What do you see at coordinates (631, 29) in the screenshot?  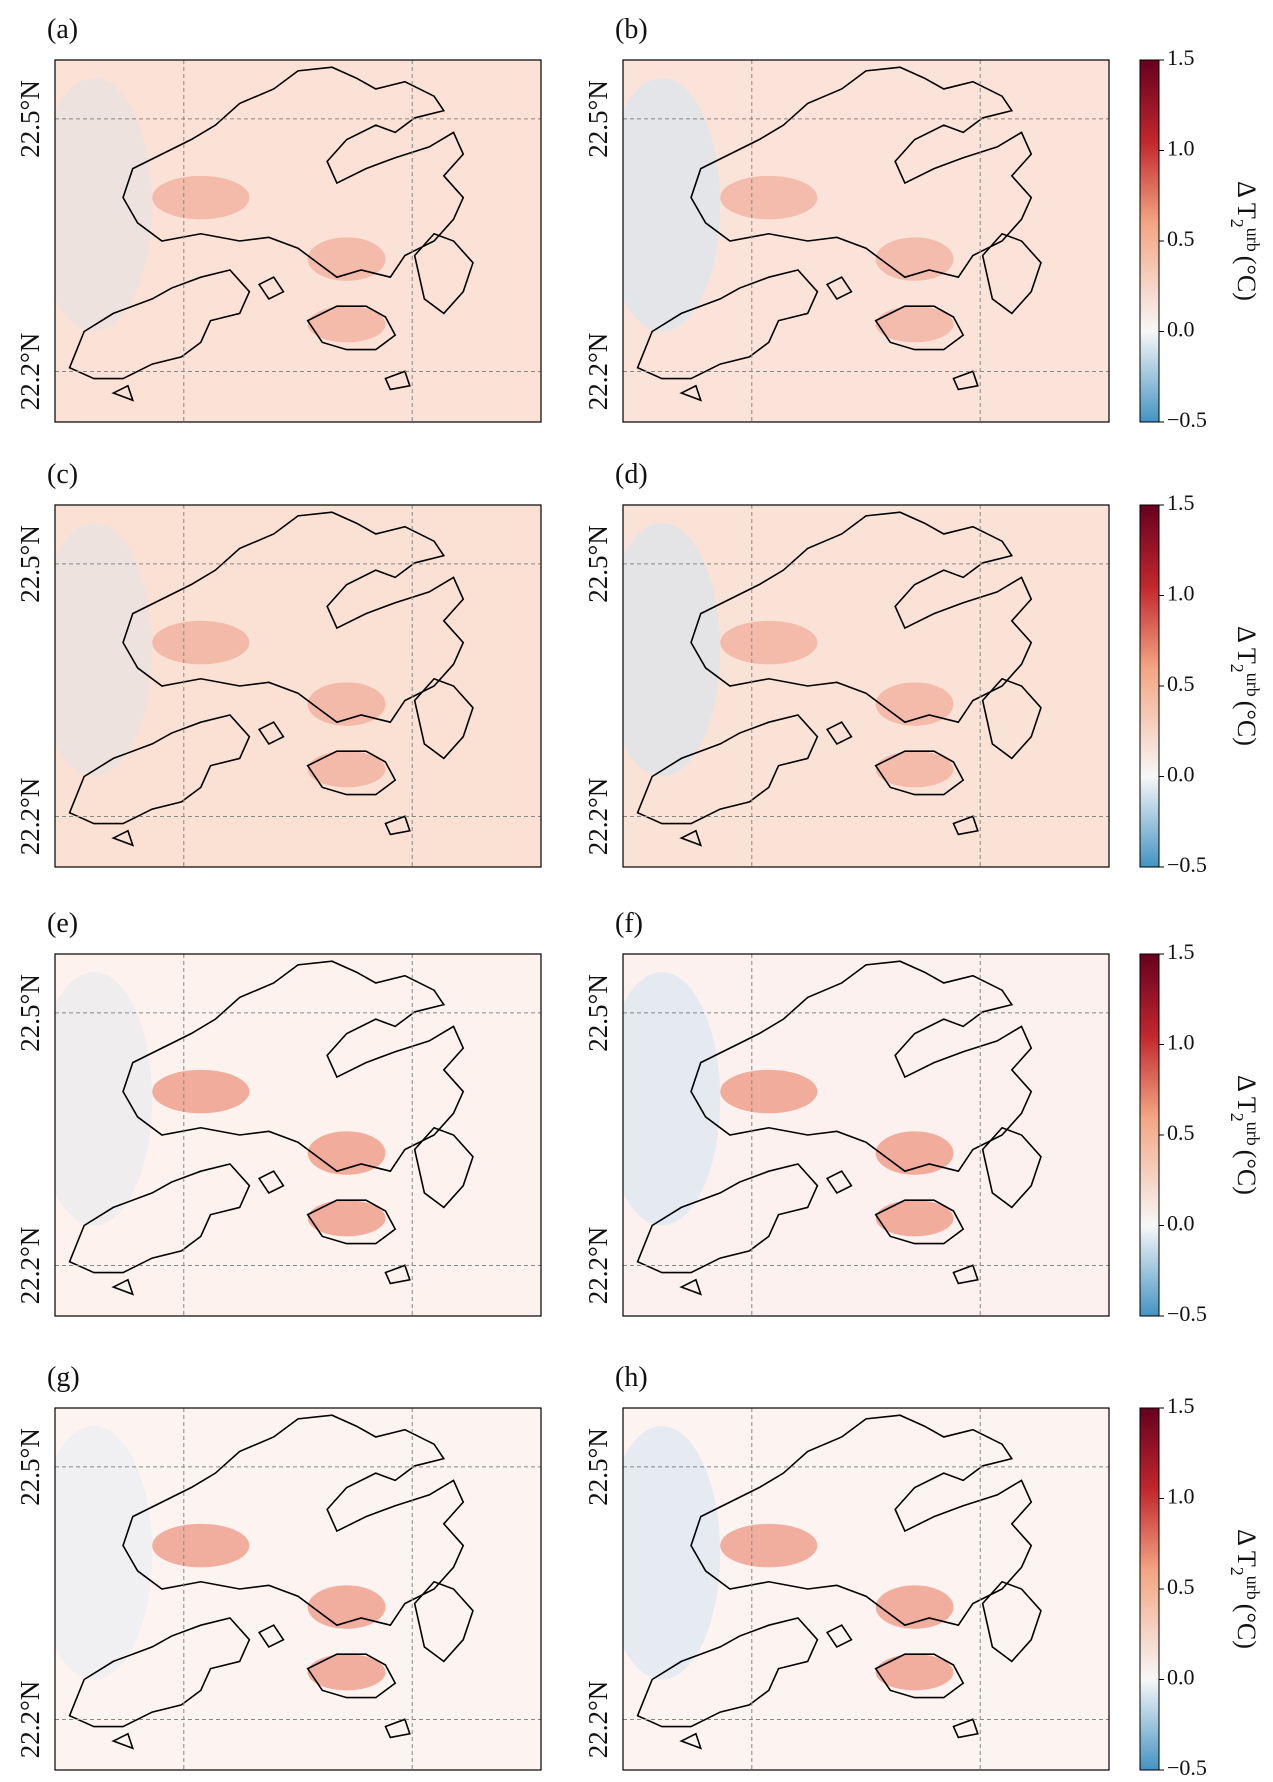 I see `panel-label: (b)` at bounding box center [631, 29].